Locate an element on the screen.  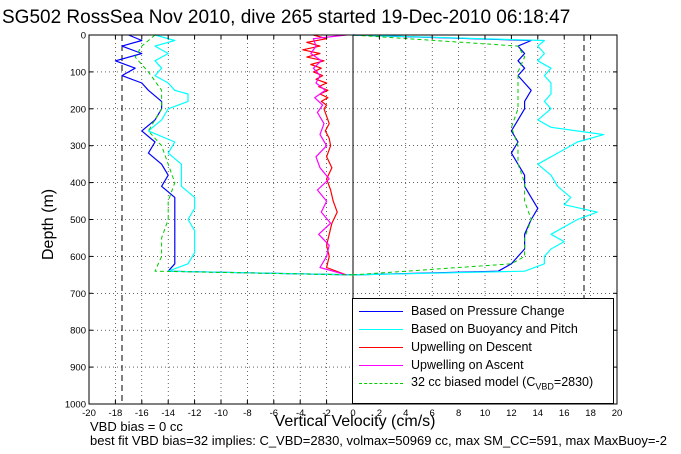
x-tick-label: 6 is located at coordinates (432, 413).